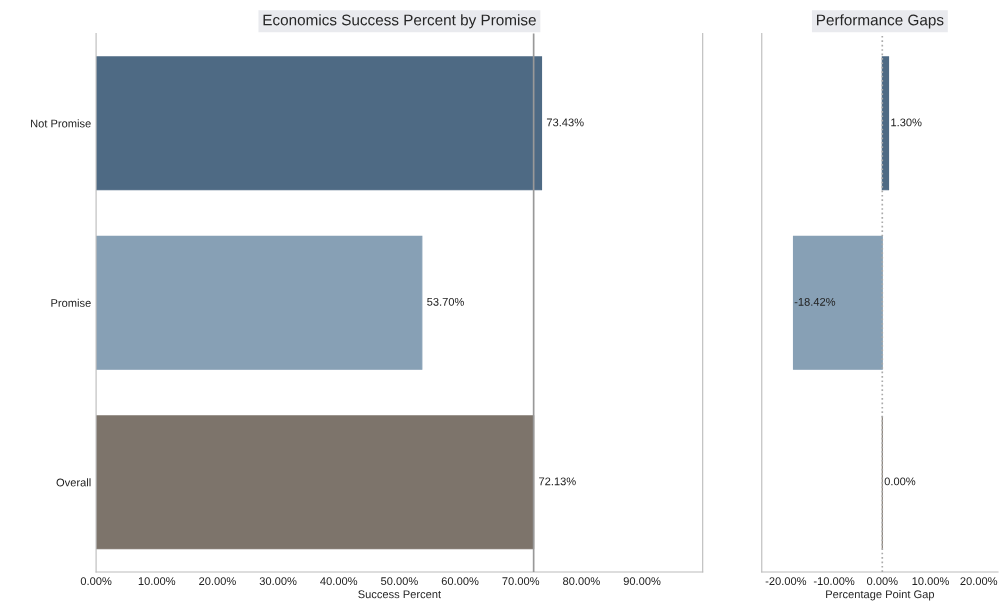 The image size is (1001, 605). Describe the element at coordinates (399, 21) in the screenshot. I see `chart-title: Economics Success Percent by Promise` at that location.